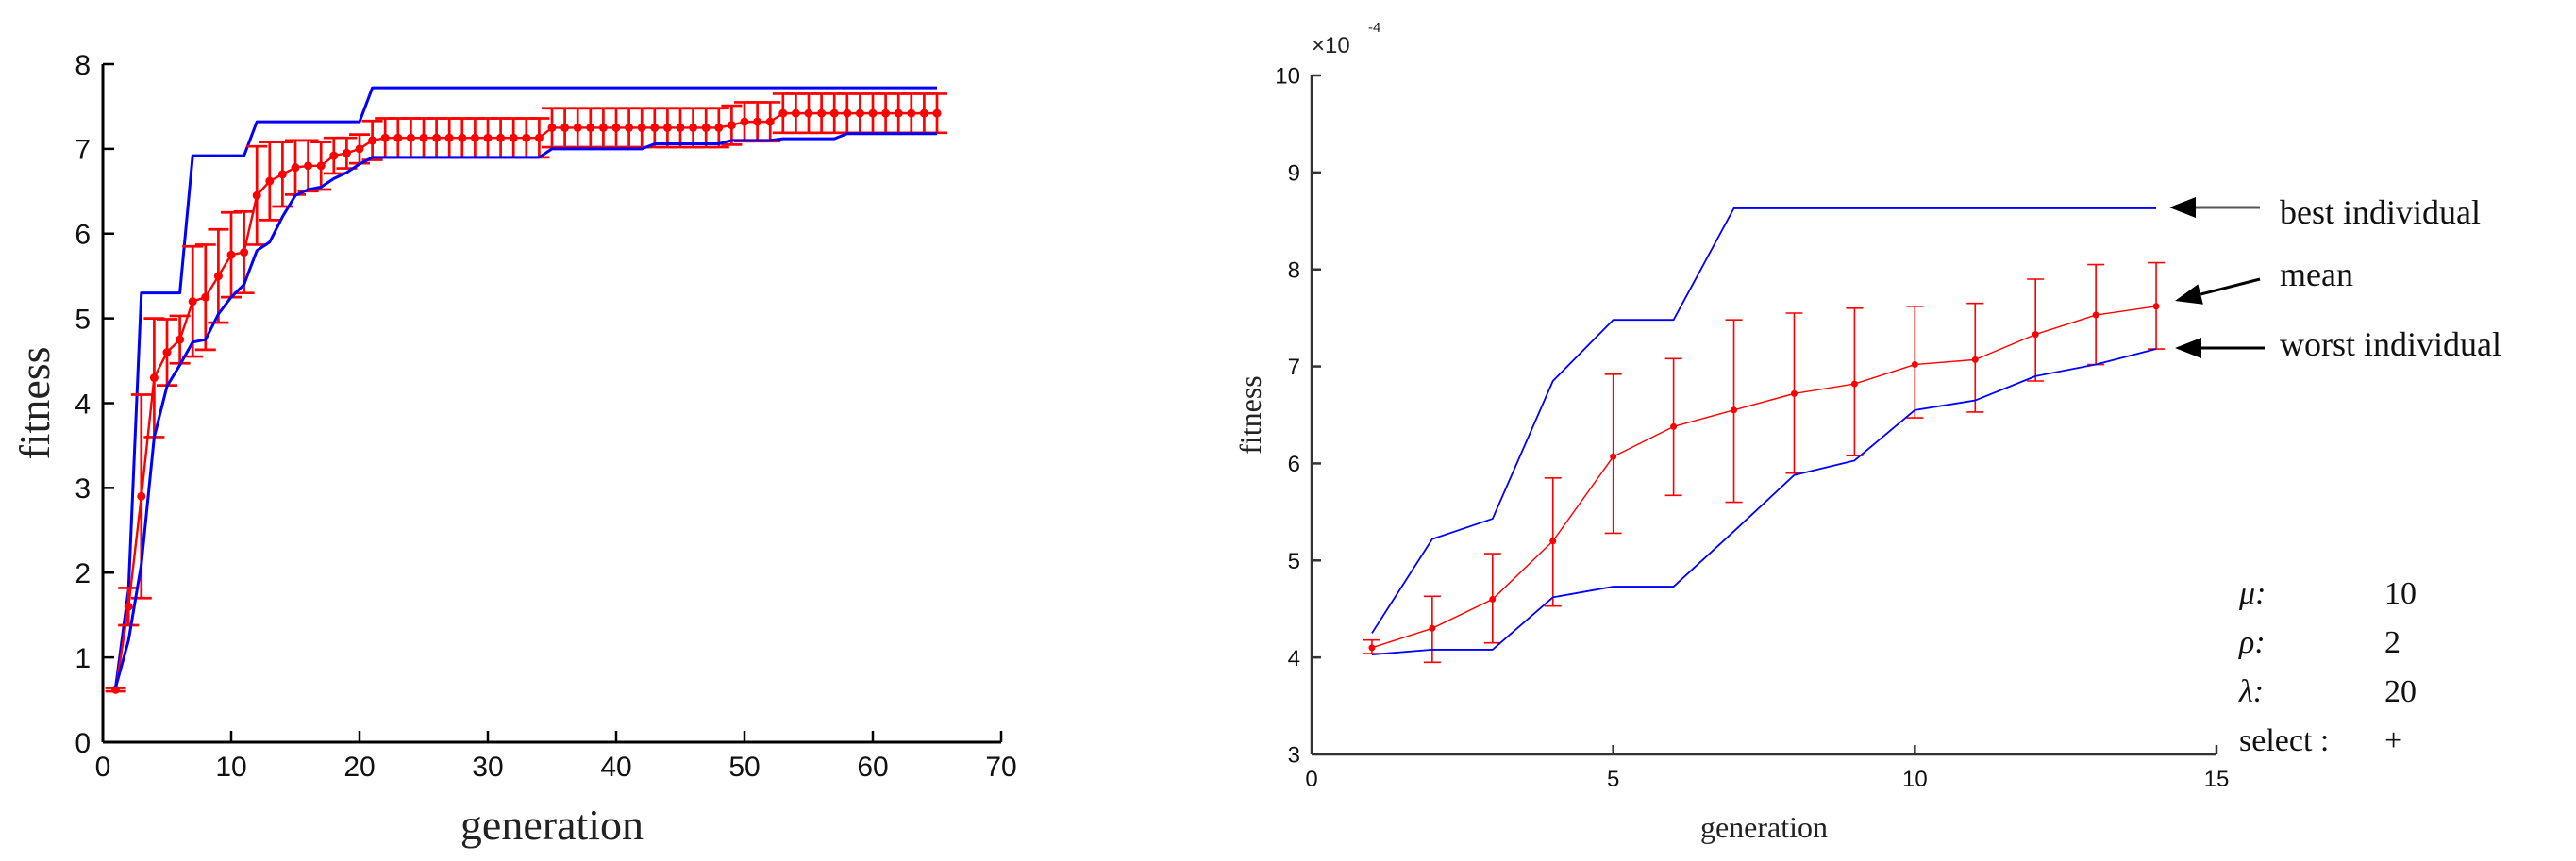  Describe the element at coordinates (2316, 274) in the screenshot. I see `annotation-label: mean` at that location.